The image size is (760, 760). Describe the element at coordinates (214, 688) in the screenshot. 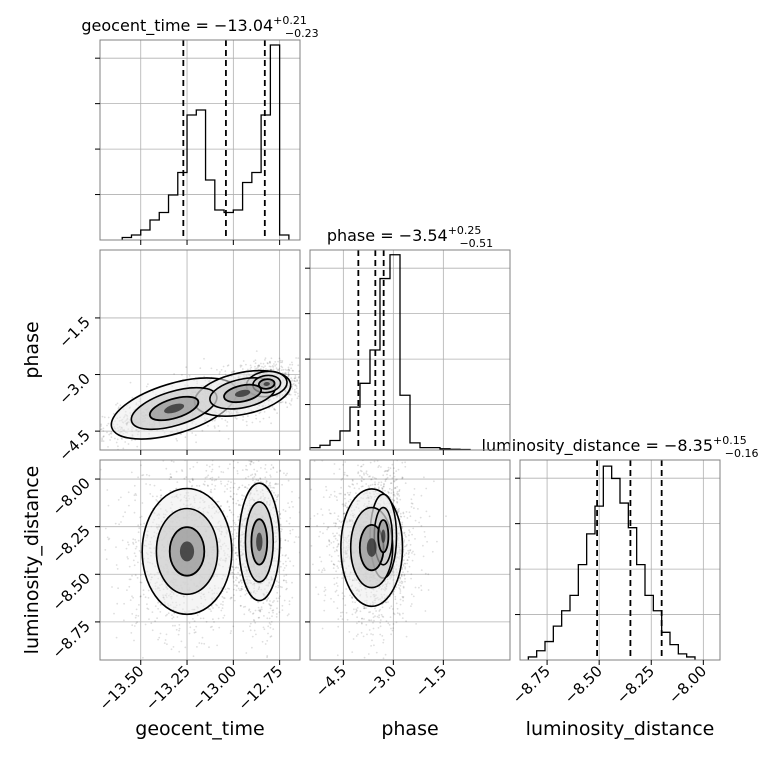

I see `x-tick-label-geocent_time: −13.00` at that location.